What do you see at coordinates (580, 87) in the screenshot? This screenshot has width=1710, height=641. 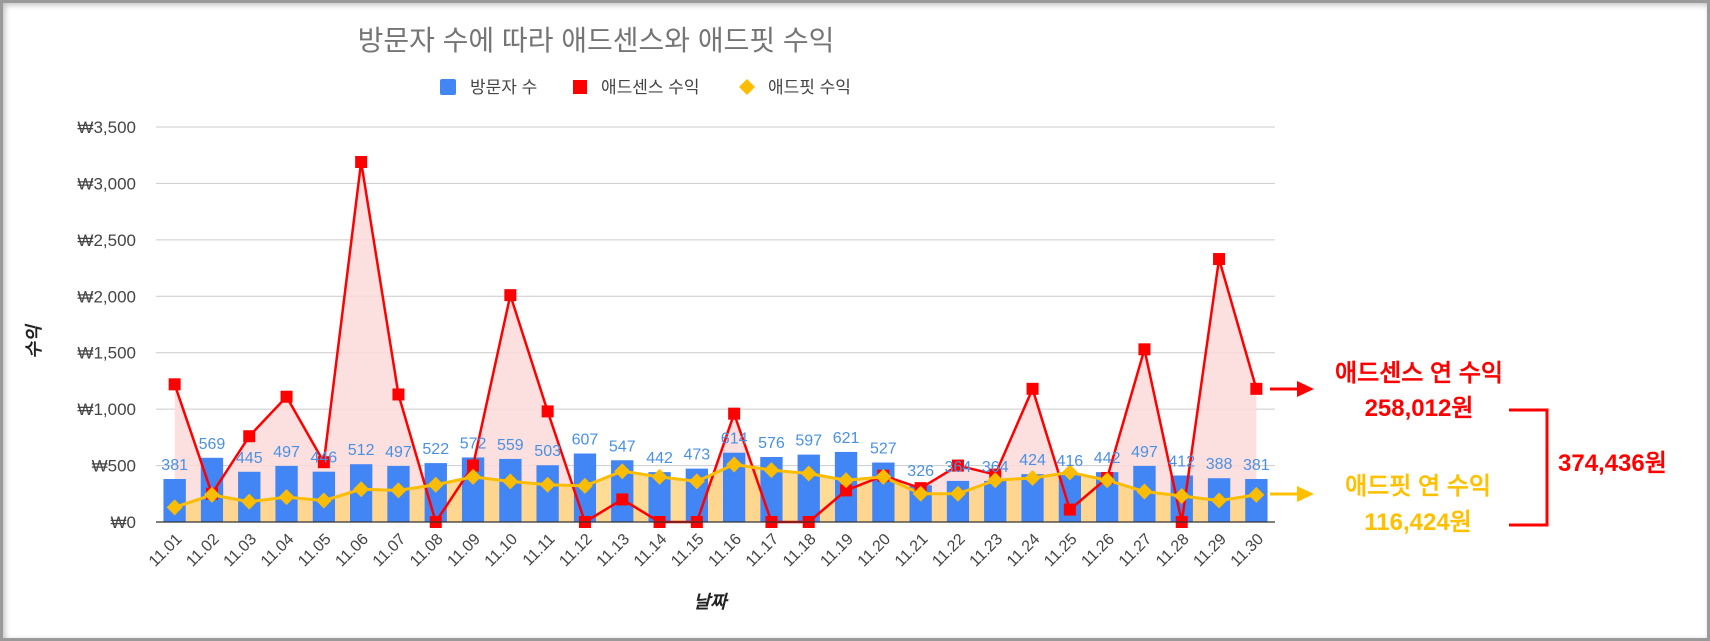 I see `legend-adsense-swatch` at bounding box center [580, 87].